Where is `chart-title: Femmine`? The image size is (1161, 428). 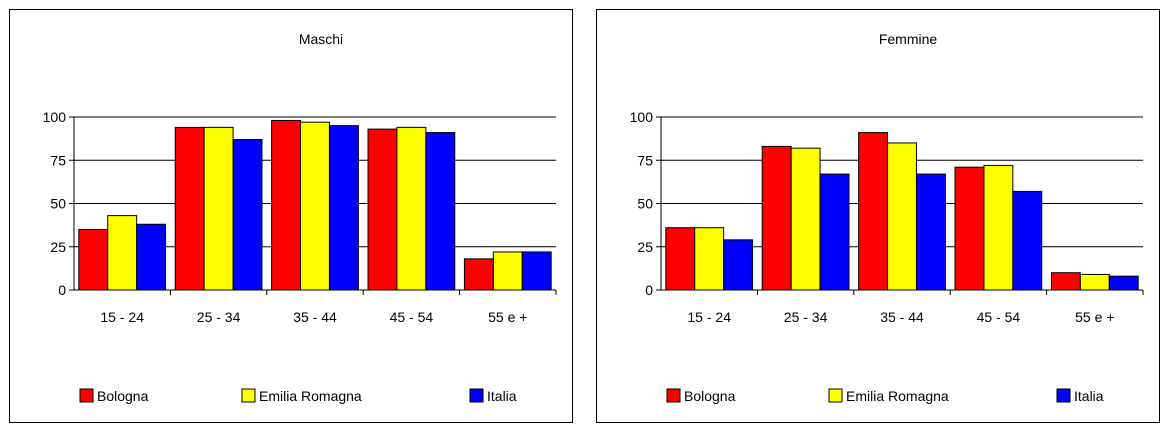
chart-title: Femmine is located at coordinates (908, 39).